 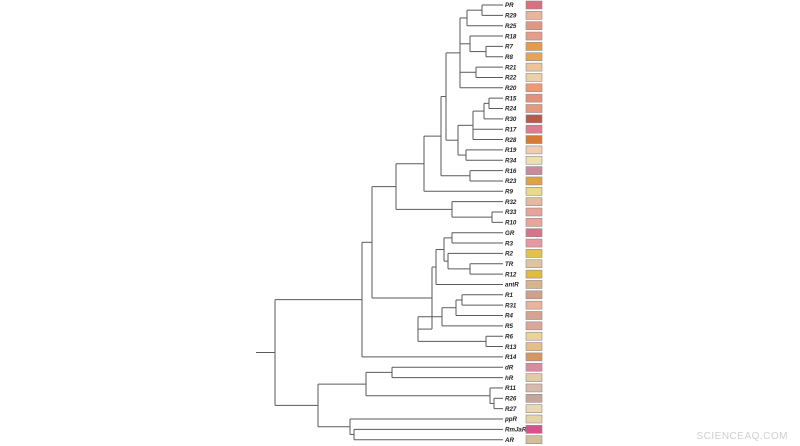 I want to click on leaf-label: hR, so click(x=509, y=378).